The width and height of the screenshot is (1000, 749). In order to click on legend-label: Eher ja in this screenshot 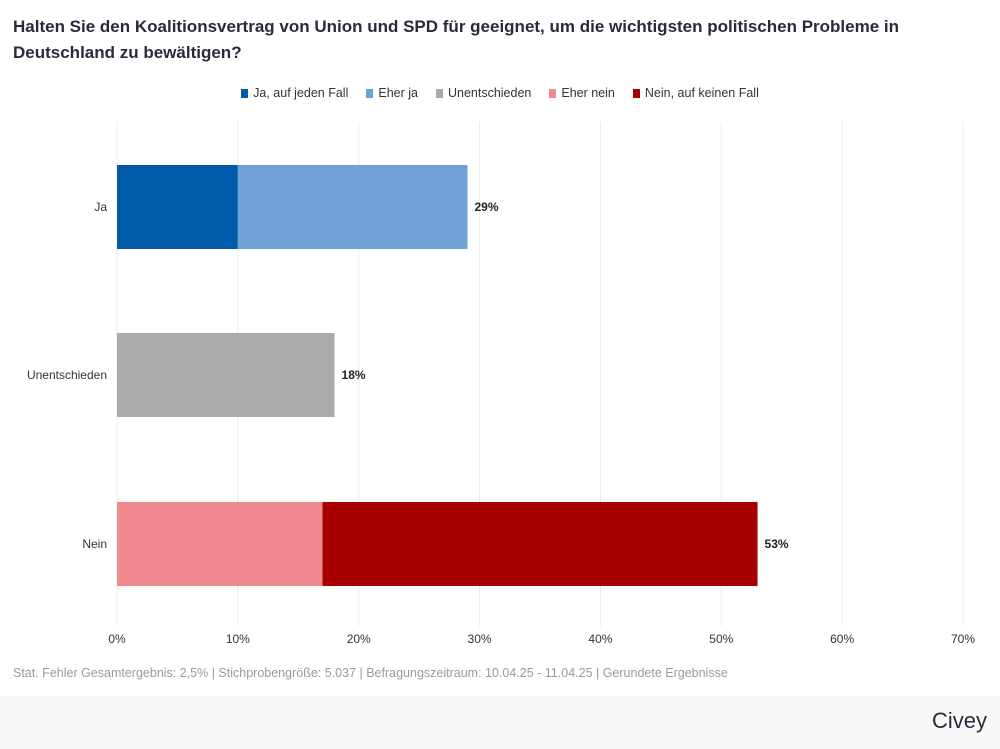, I will do `click(398, 93)`.